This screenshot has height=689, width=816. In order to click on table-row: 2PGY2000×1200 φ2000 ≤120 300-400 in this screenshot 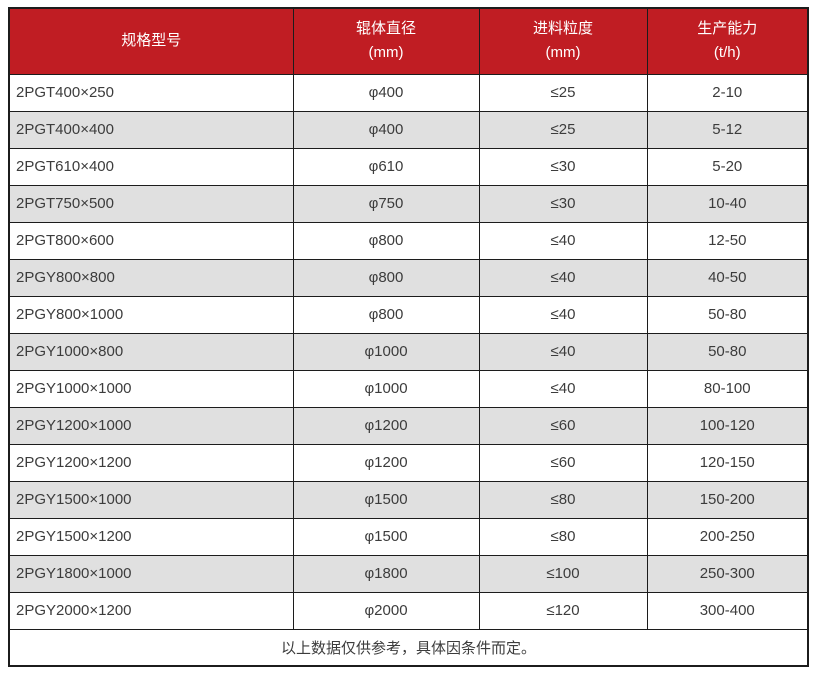, I will do `click(408, 610)`.